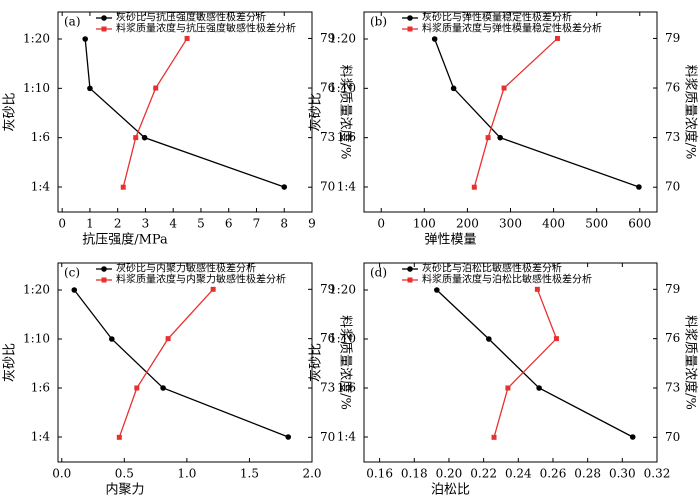 The image size is (700, 499). Describe the element at coordinates (483, 474) in the screenshot. I see `x-tick-label: 0.22` at that location.